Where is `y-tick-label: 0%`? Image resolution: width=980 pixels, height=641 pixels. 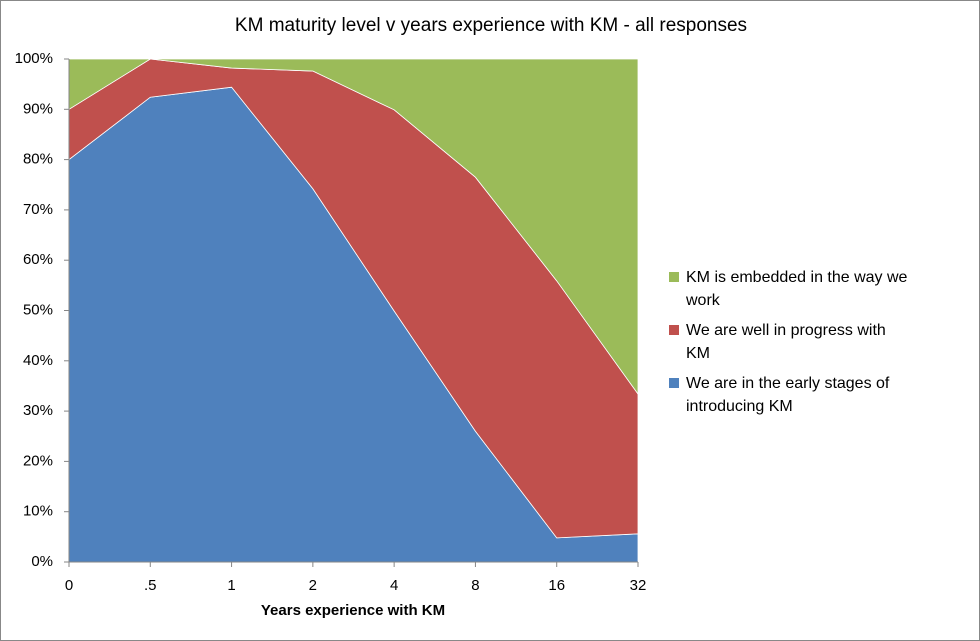
y-tick-label: 0% is located at coordinates (42, 561).